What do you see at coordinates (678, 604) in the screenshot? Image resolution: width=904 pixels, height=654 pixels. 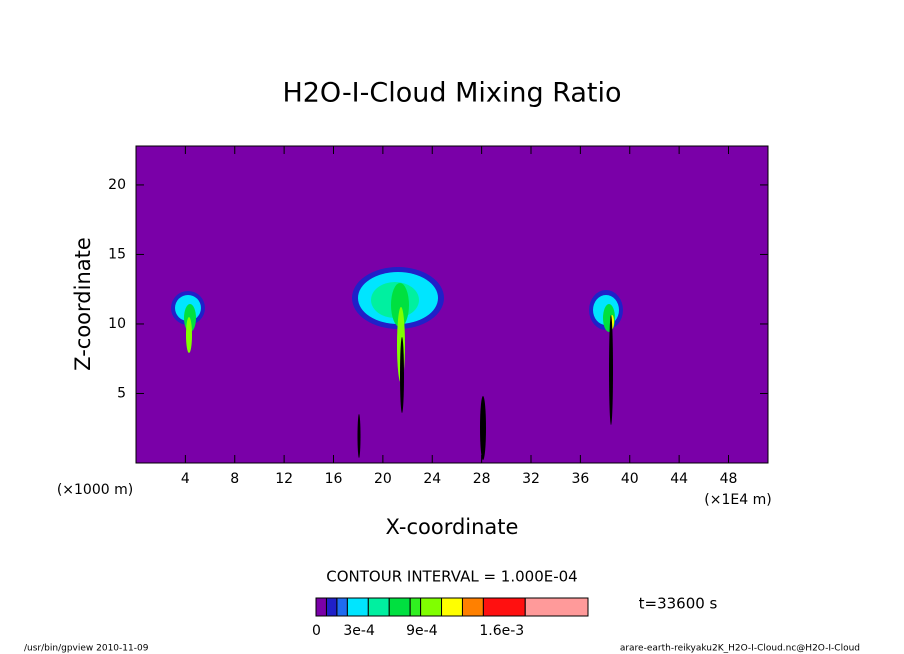 I see `time-label: t=33600 s` at bounding box center [678, 604].